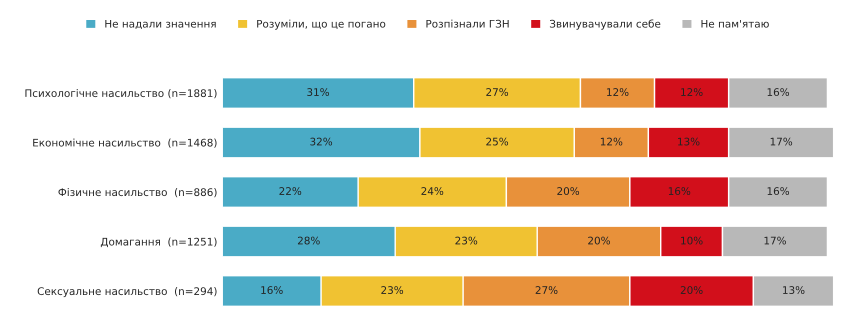  Describe the element at coordinates (321, 142) in the screenshot. I see `data-label: 32%` at that location.